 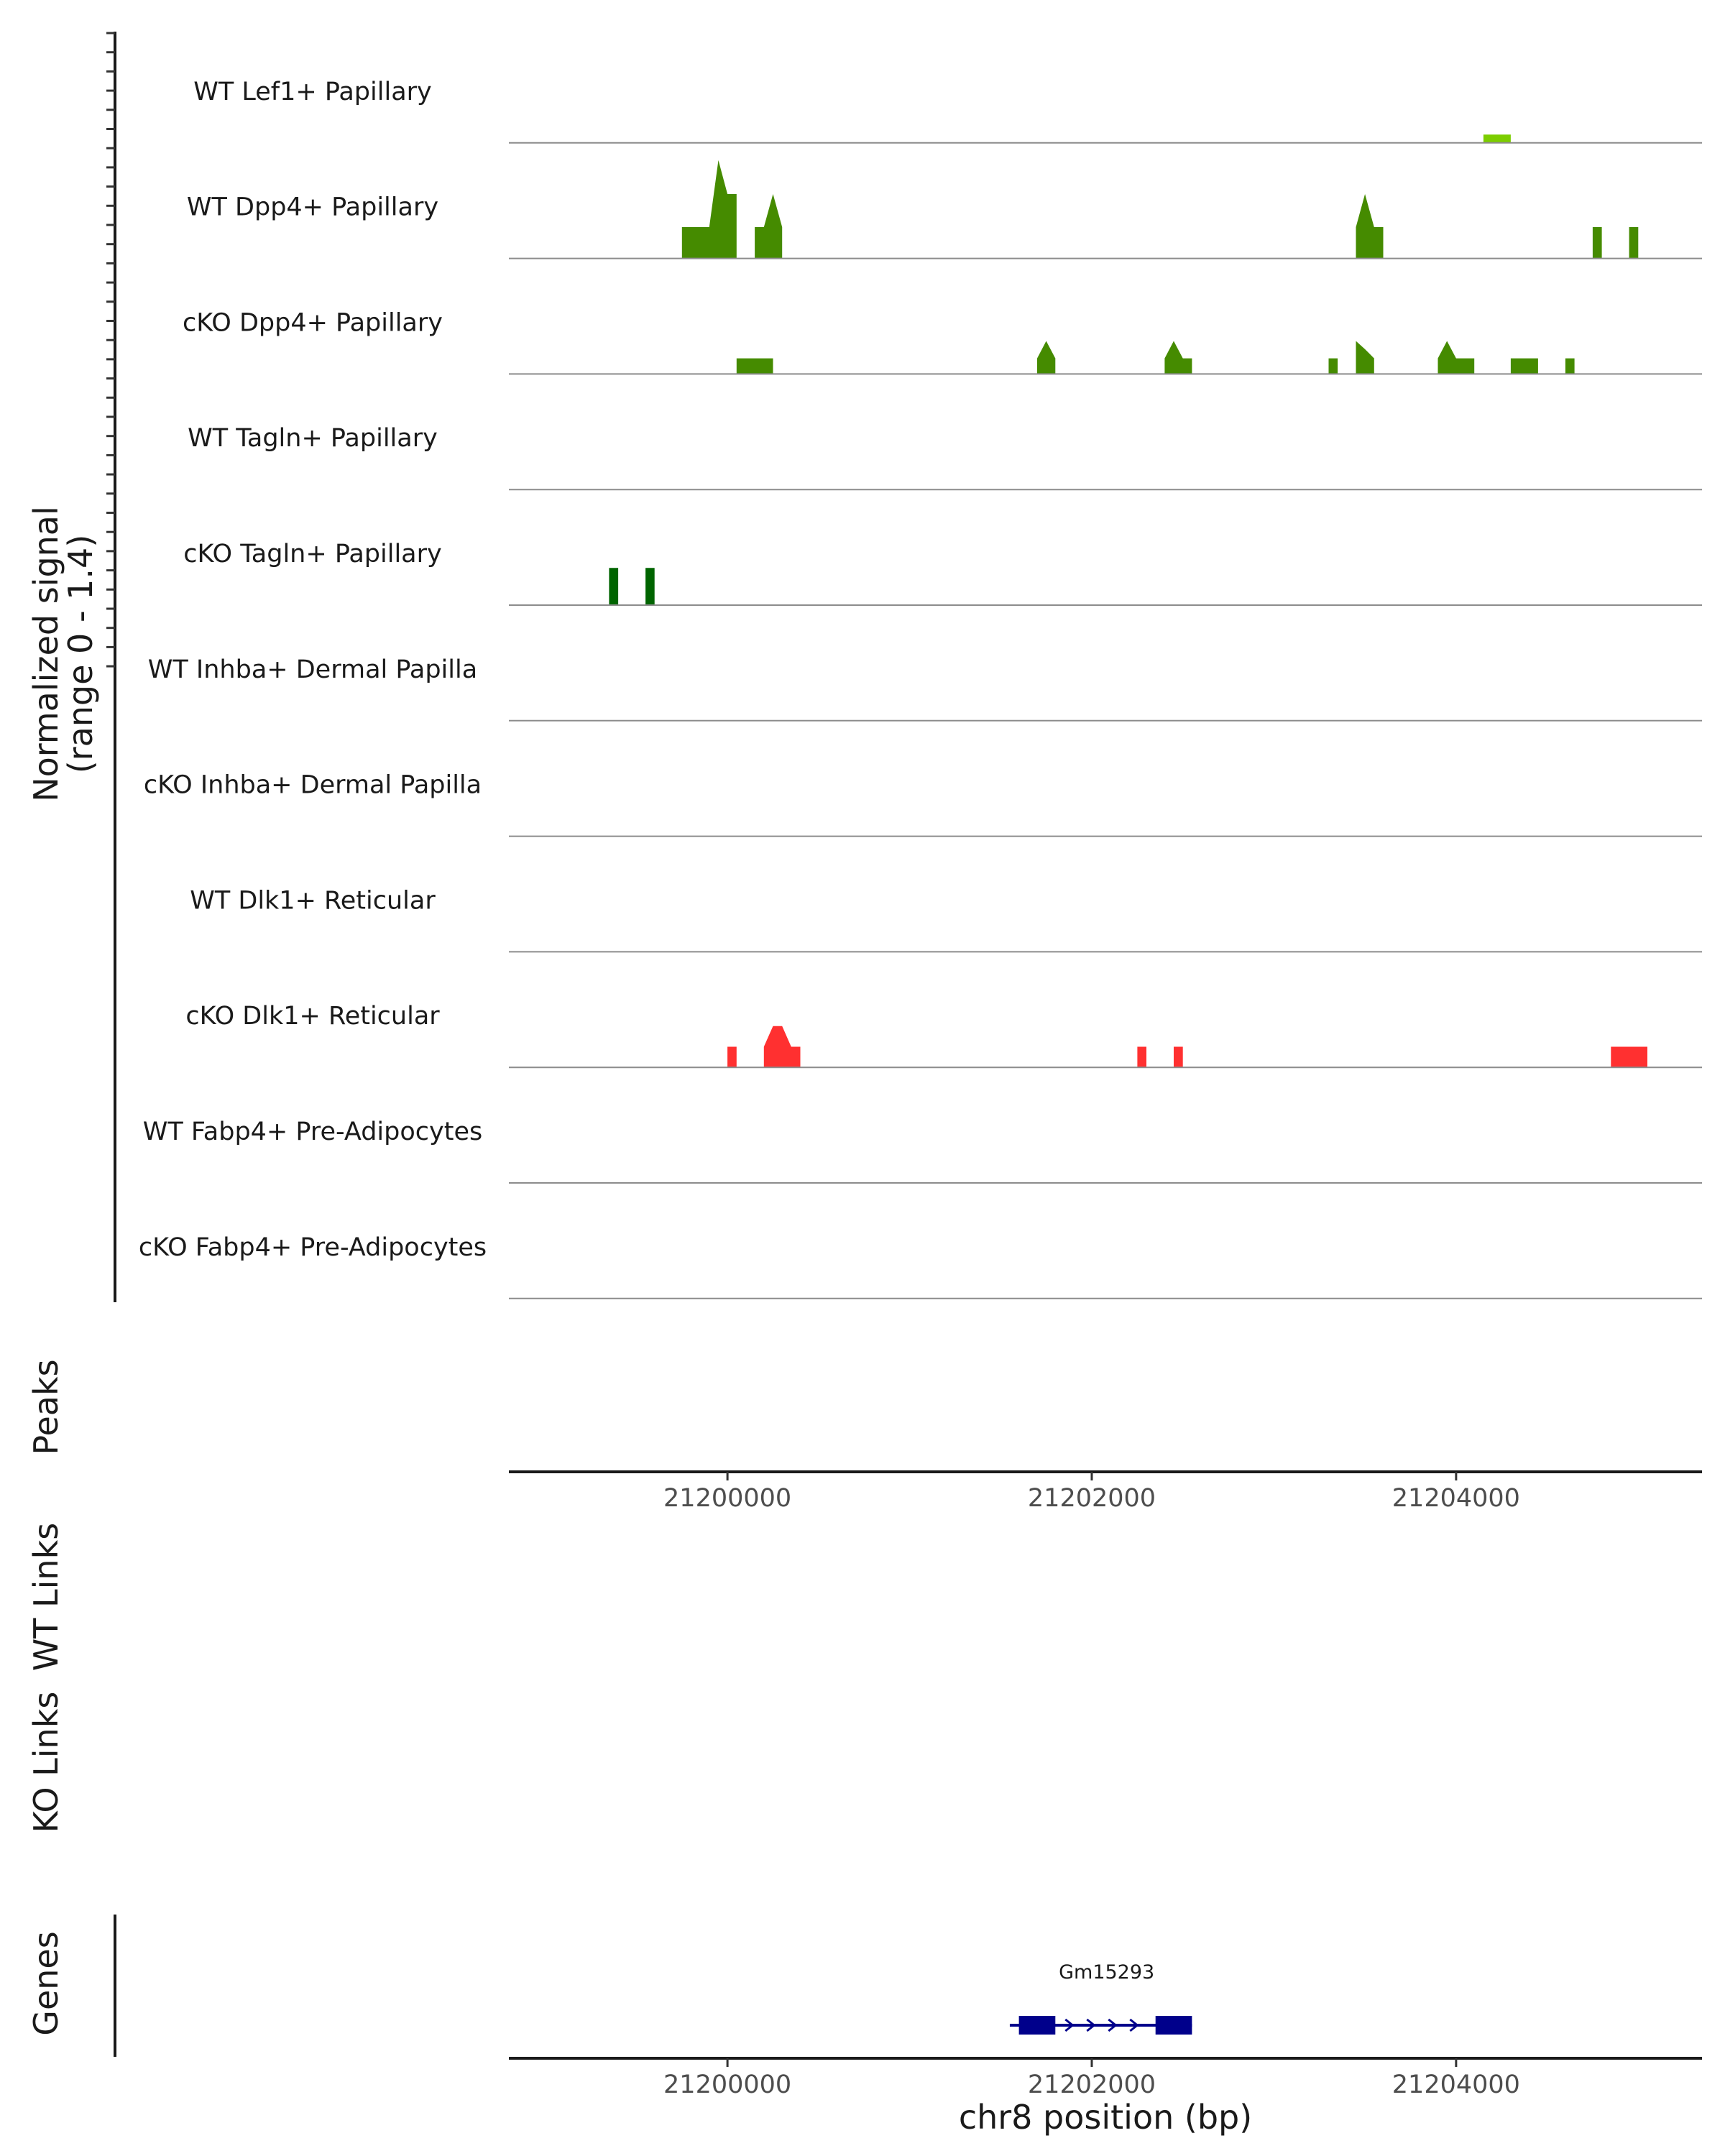 What do you see at coordinates (312, 208) in the screenshot?
I see `track-label-2: WT Dpp4+ Papillary` at bounding box center [312, 208].